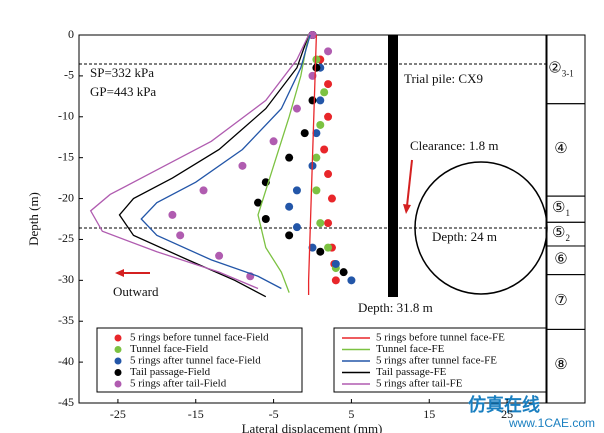 The width and height of the screenshot is (604, 433). I want to click on x-axis-label: Lateral displacement (mm), so click(312, 427).